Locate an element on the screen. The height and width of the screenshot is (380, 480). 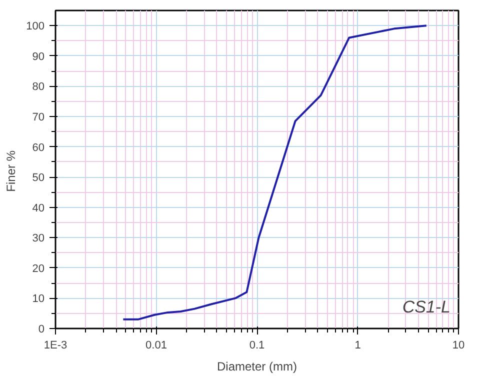
y-tick-label: 20 is located at coordinates (38, 268).